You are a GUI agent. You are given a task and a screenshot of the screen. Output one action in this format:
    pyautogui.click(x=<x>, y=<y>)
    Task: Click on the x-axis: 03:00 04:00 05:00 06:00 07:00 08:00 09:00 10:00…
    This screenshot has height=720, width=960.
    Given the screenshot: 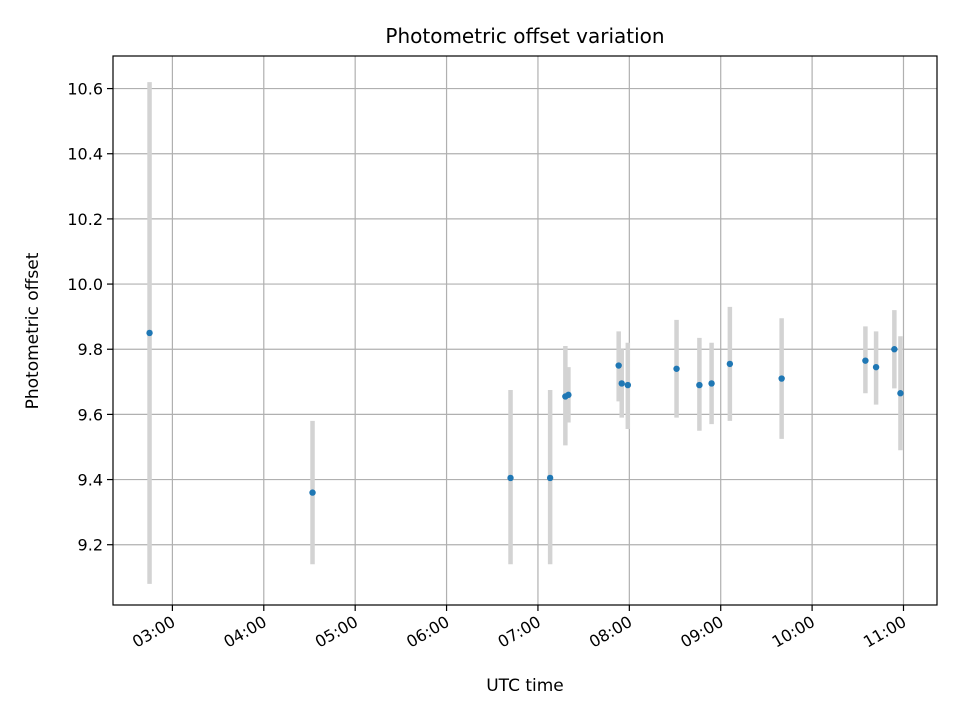 What is the action you would take?
    pyautogui.click(x=519, y=628)
    